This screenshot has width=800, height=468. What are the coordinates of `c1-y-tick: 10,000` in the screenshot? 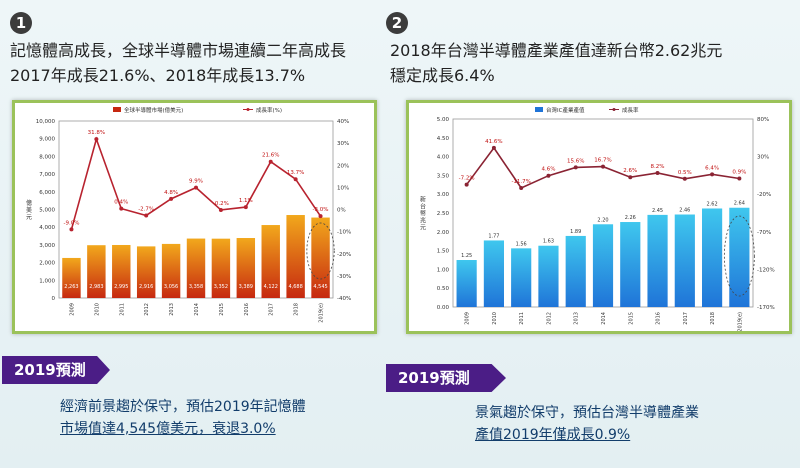 It's located at (46, 122).